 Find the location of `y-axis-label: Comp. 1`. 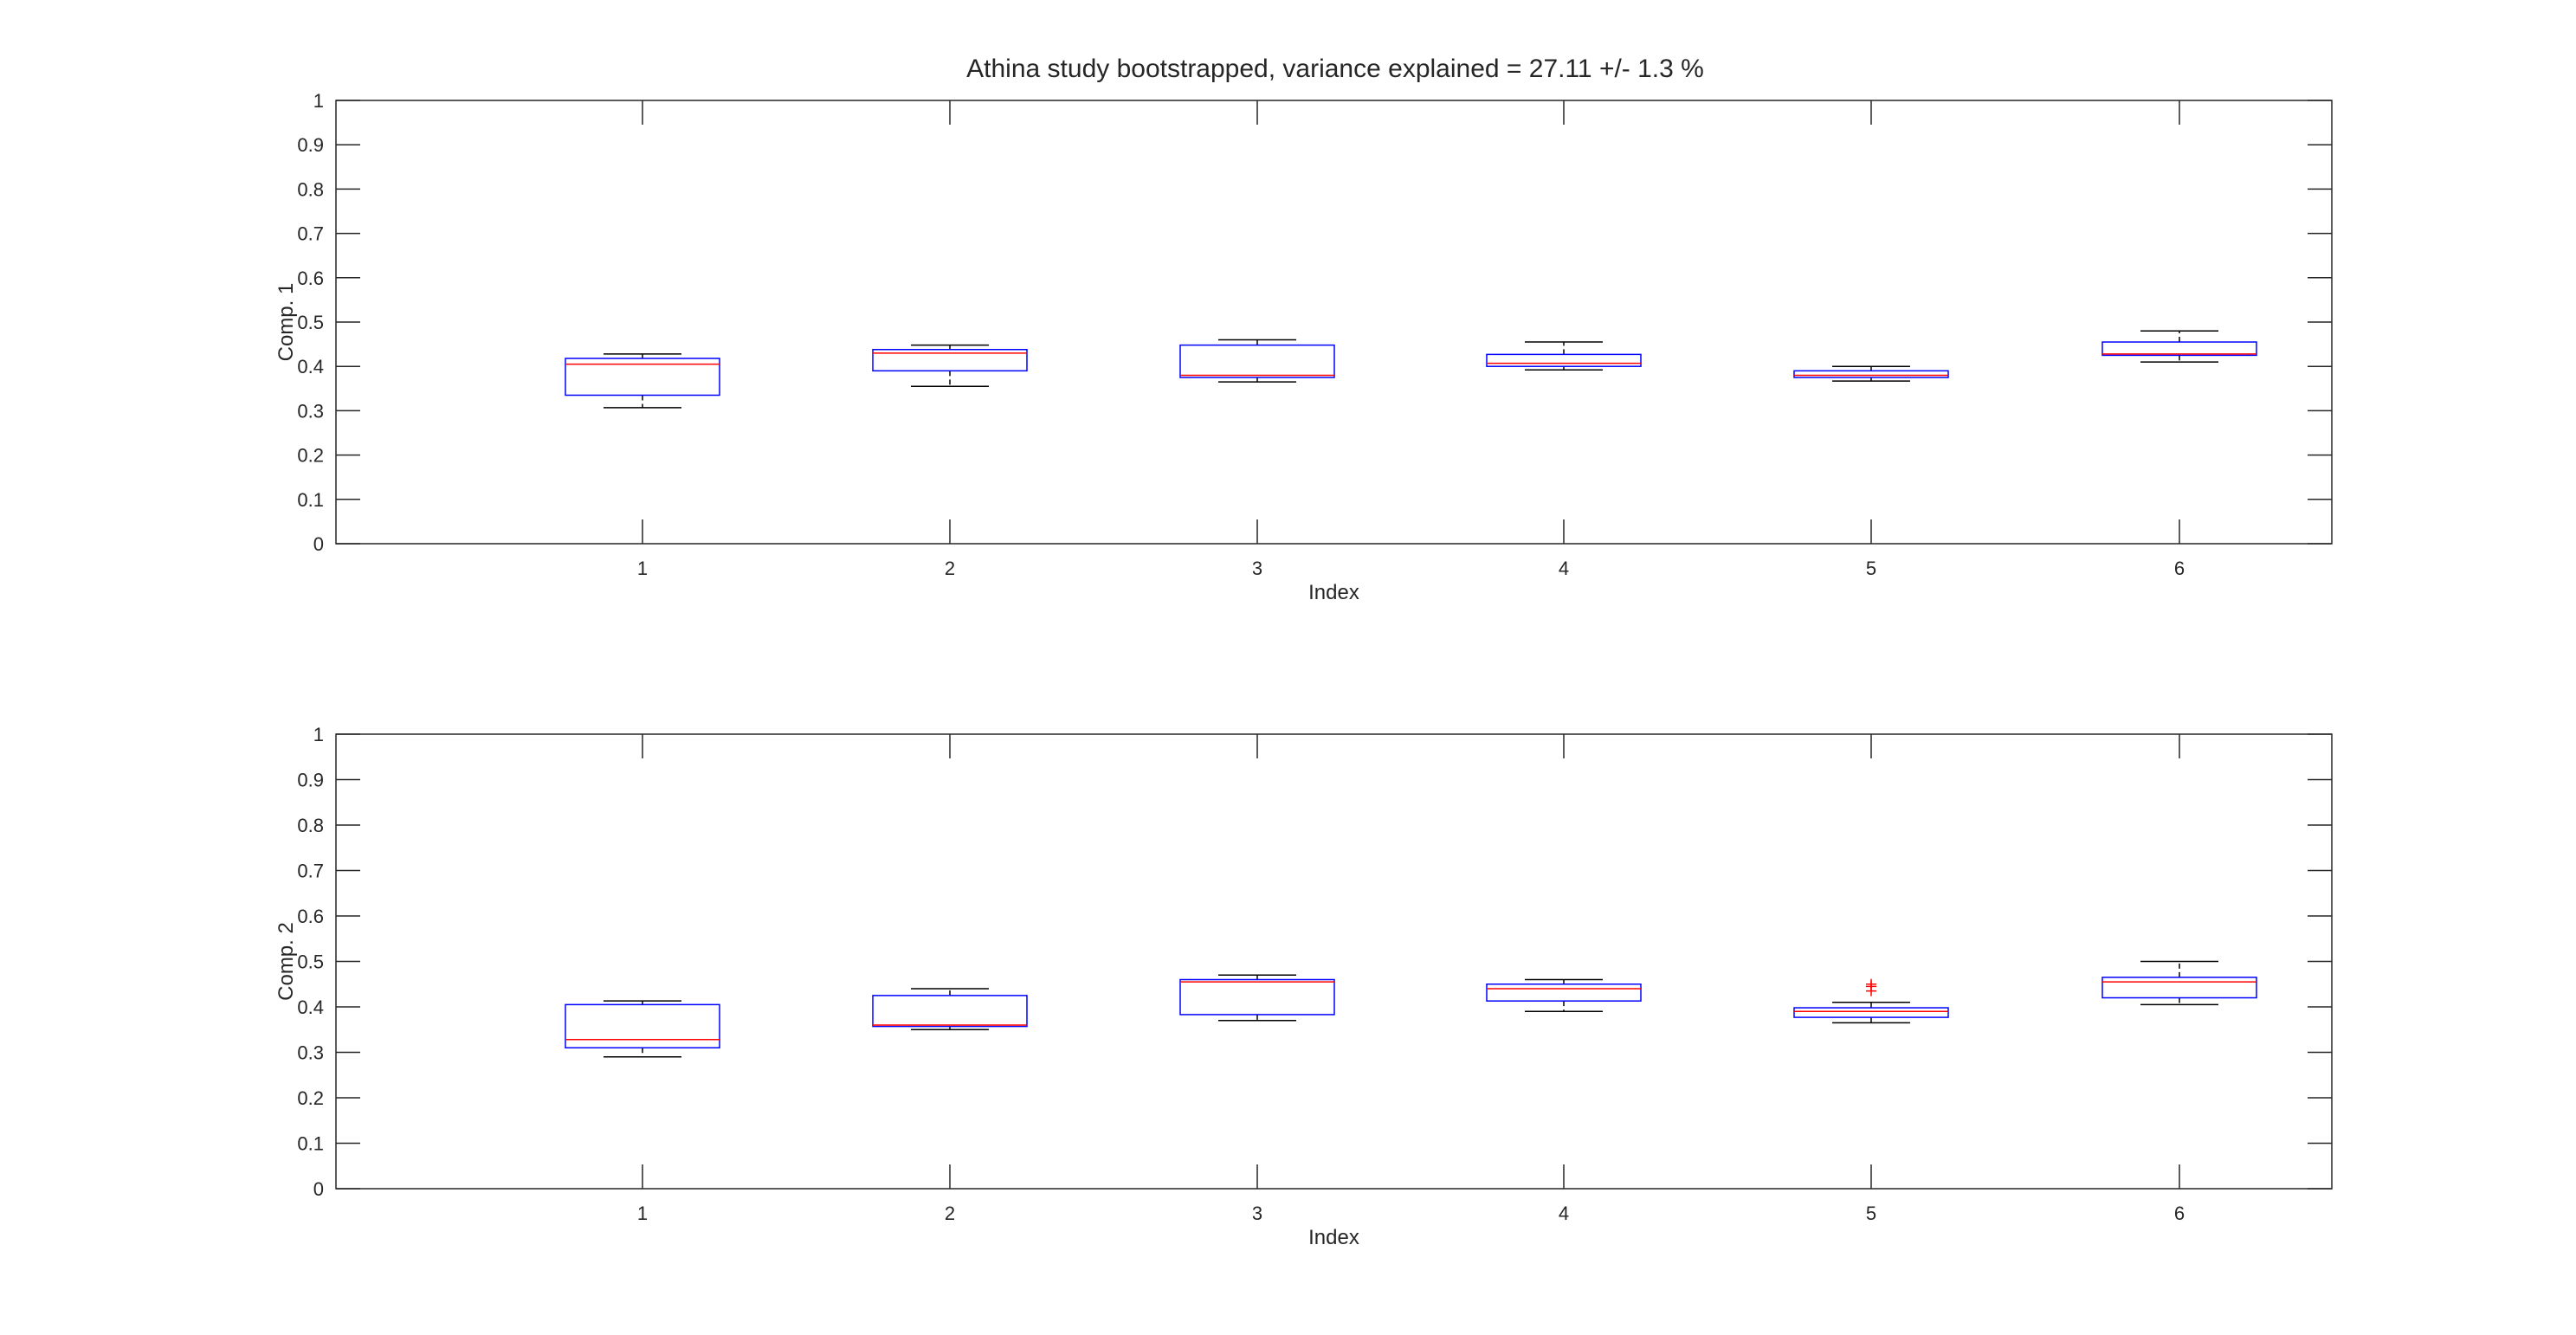

y-axis-label: Comp. 1 is located at coordinates (286, 323).